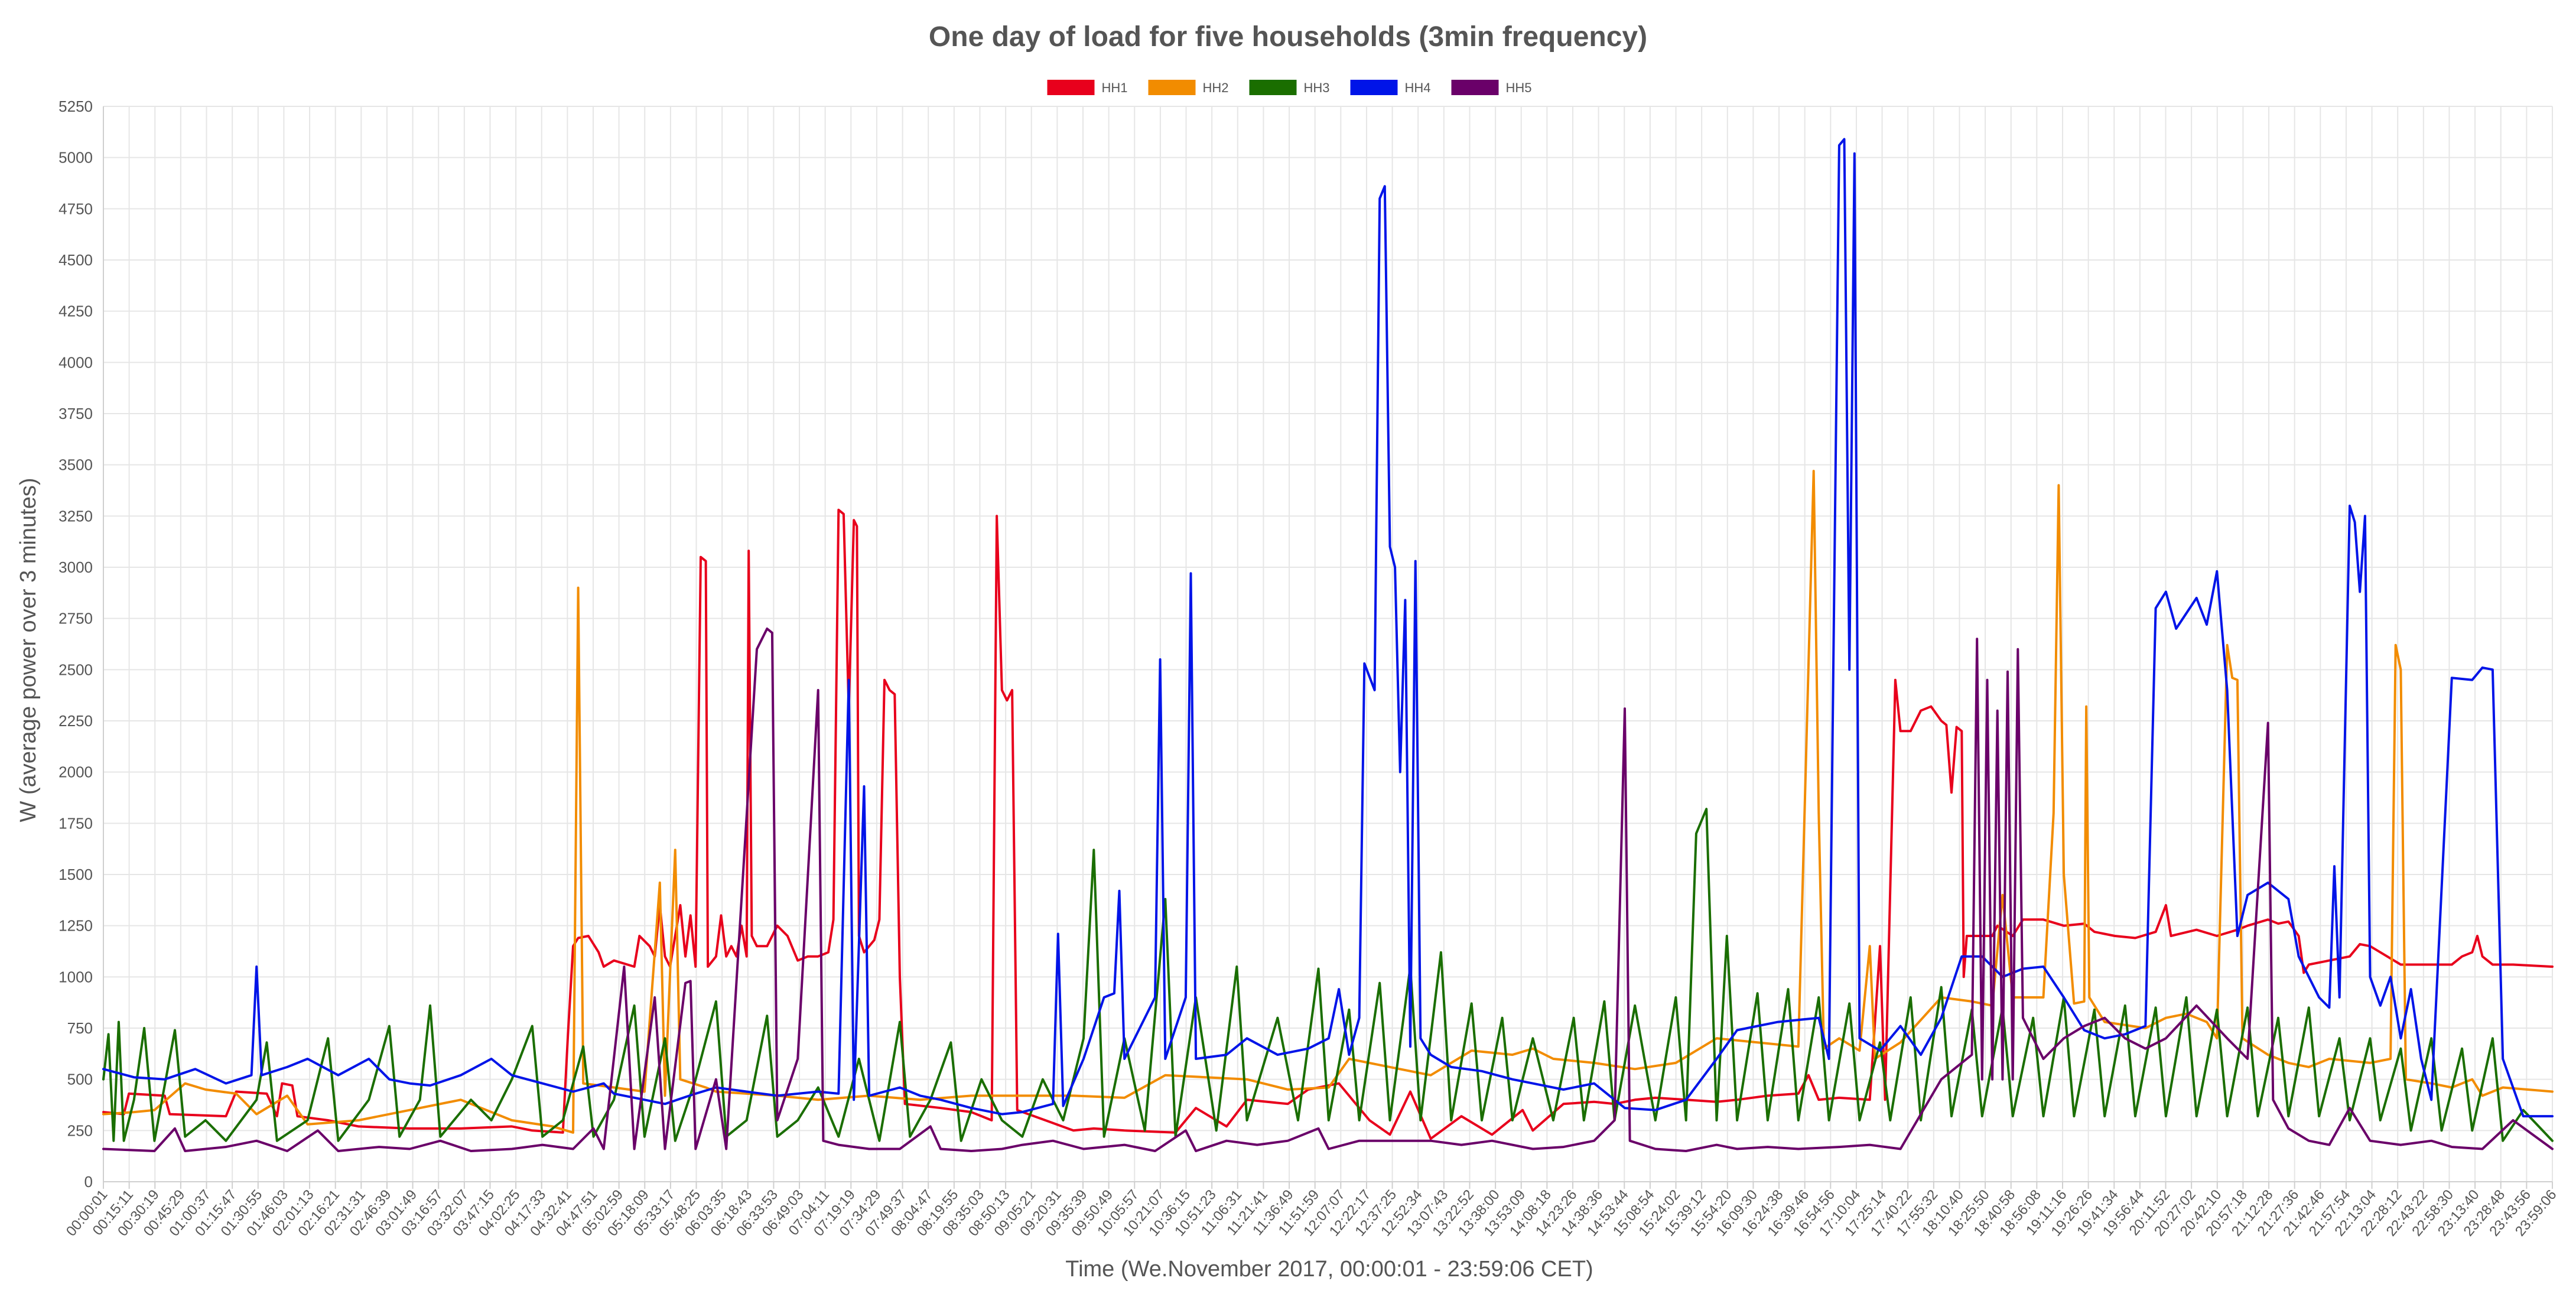 The height and width of the screenshot is (1294, 2576). What do you see at coordinates (80, 1130) in the screenshot?
I see `y-tick-label: 250` at bounding box center [80, 1130].